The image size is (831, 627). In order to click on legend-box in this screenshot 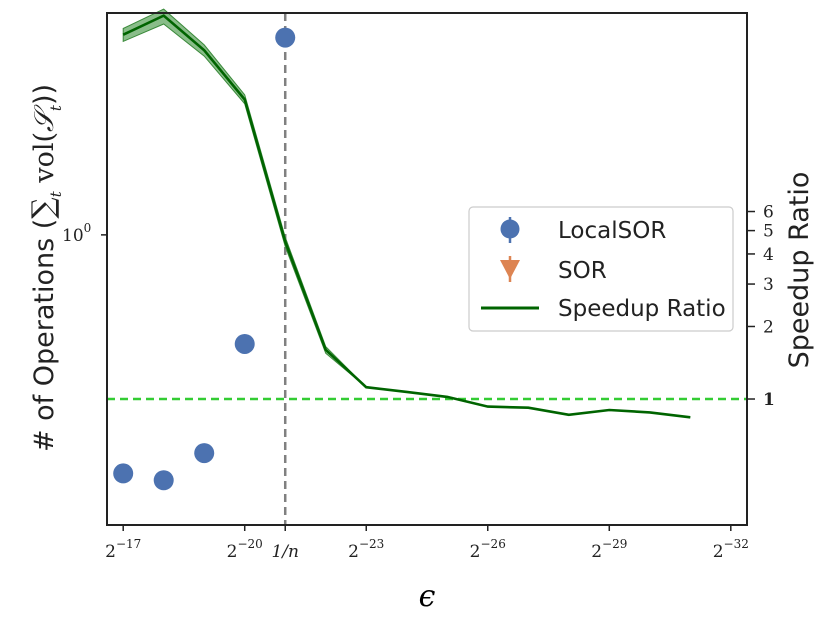, I will do `click(601, 269)`.